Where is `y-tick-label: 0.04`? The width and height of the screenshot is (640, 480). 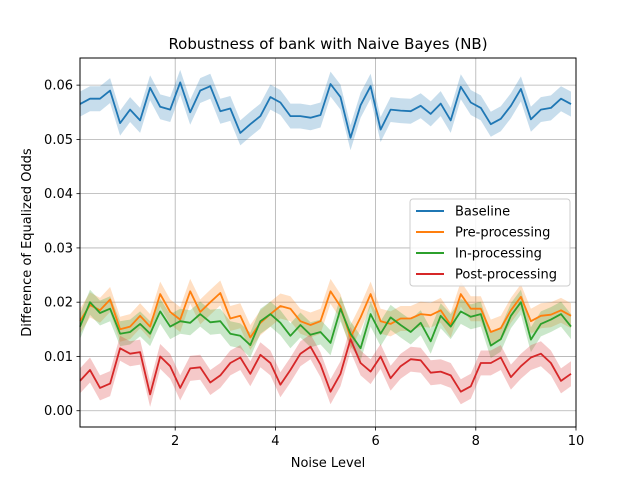
y-tick-label: 0.04 is located at coordinates (58, 194).